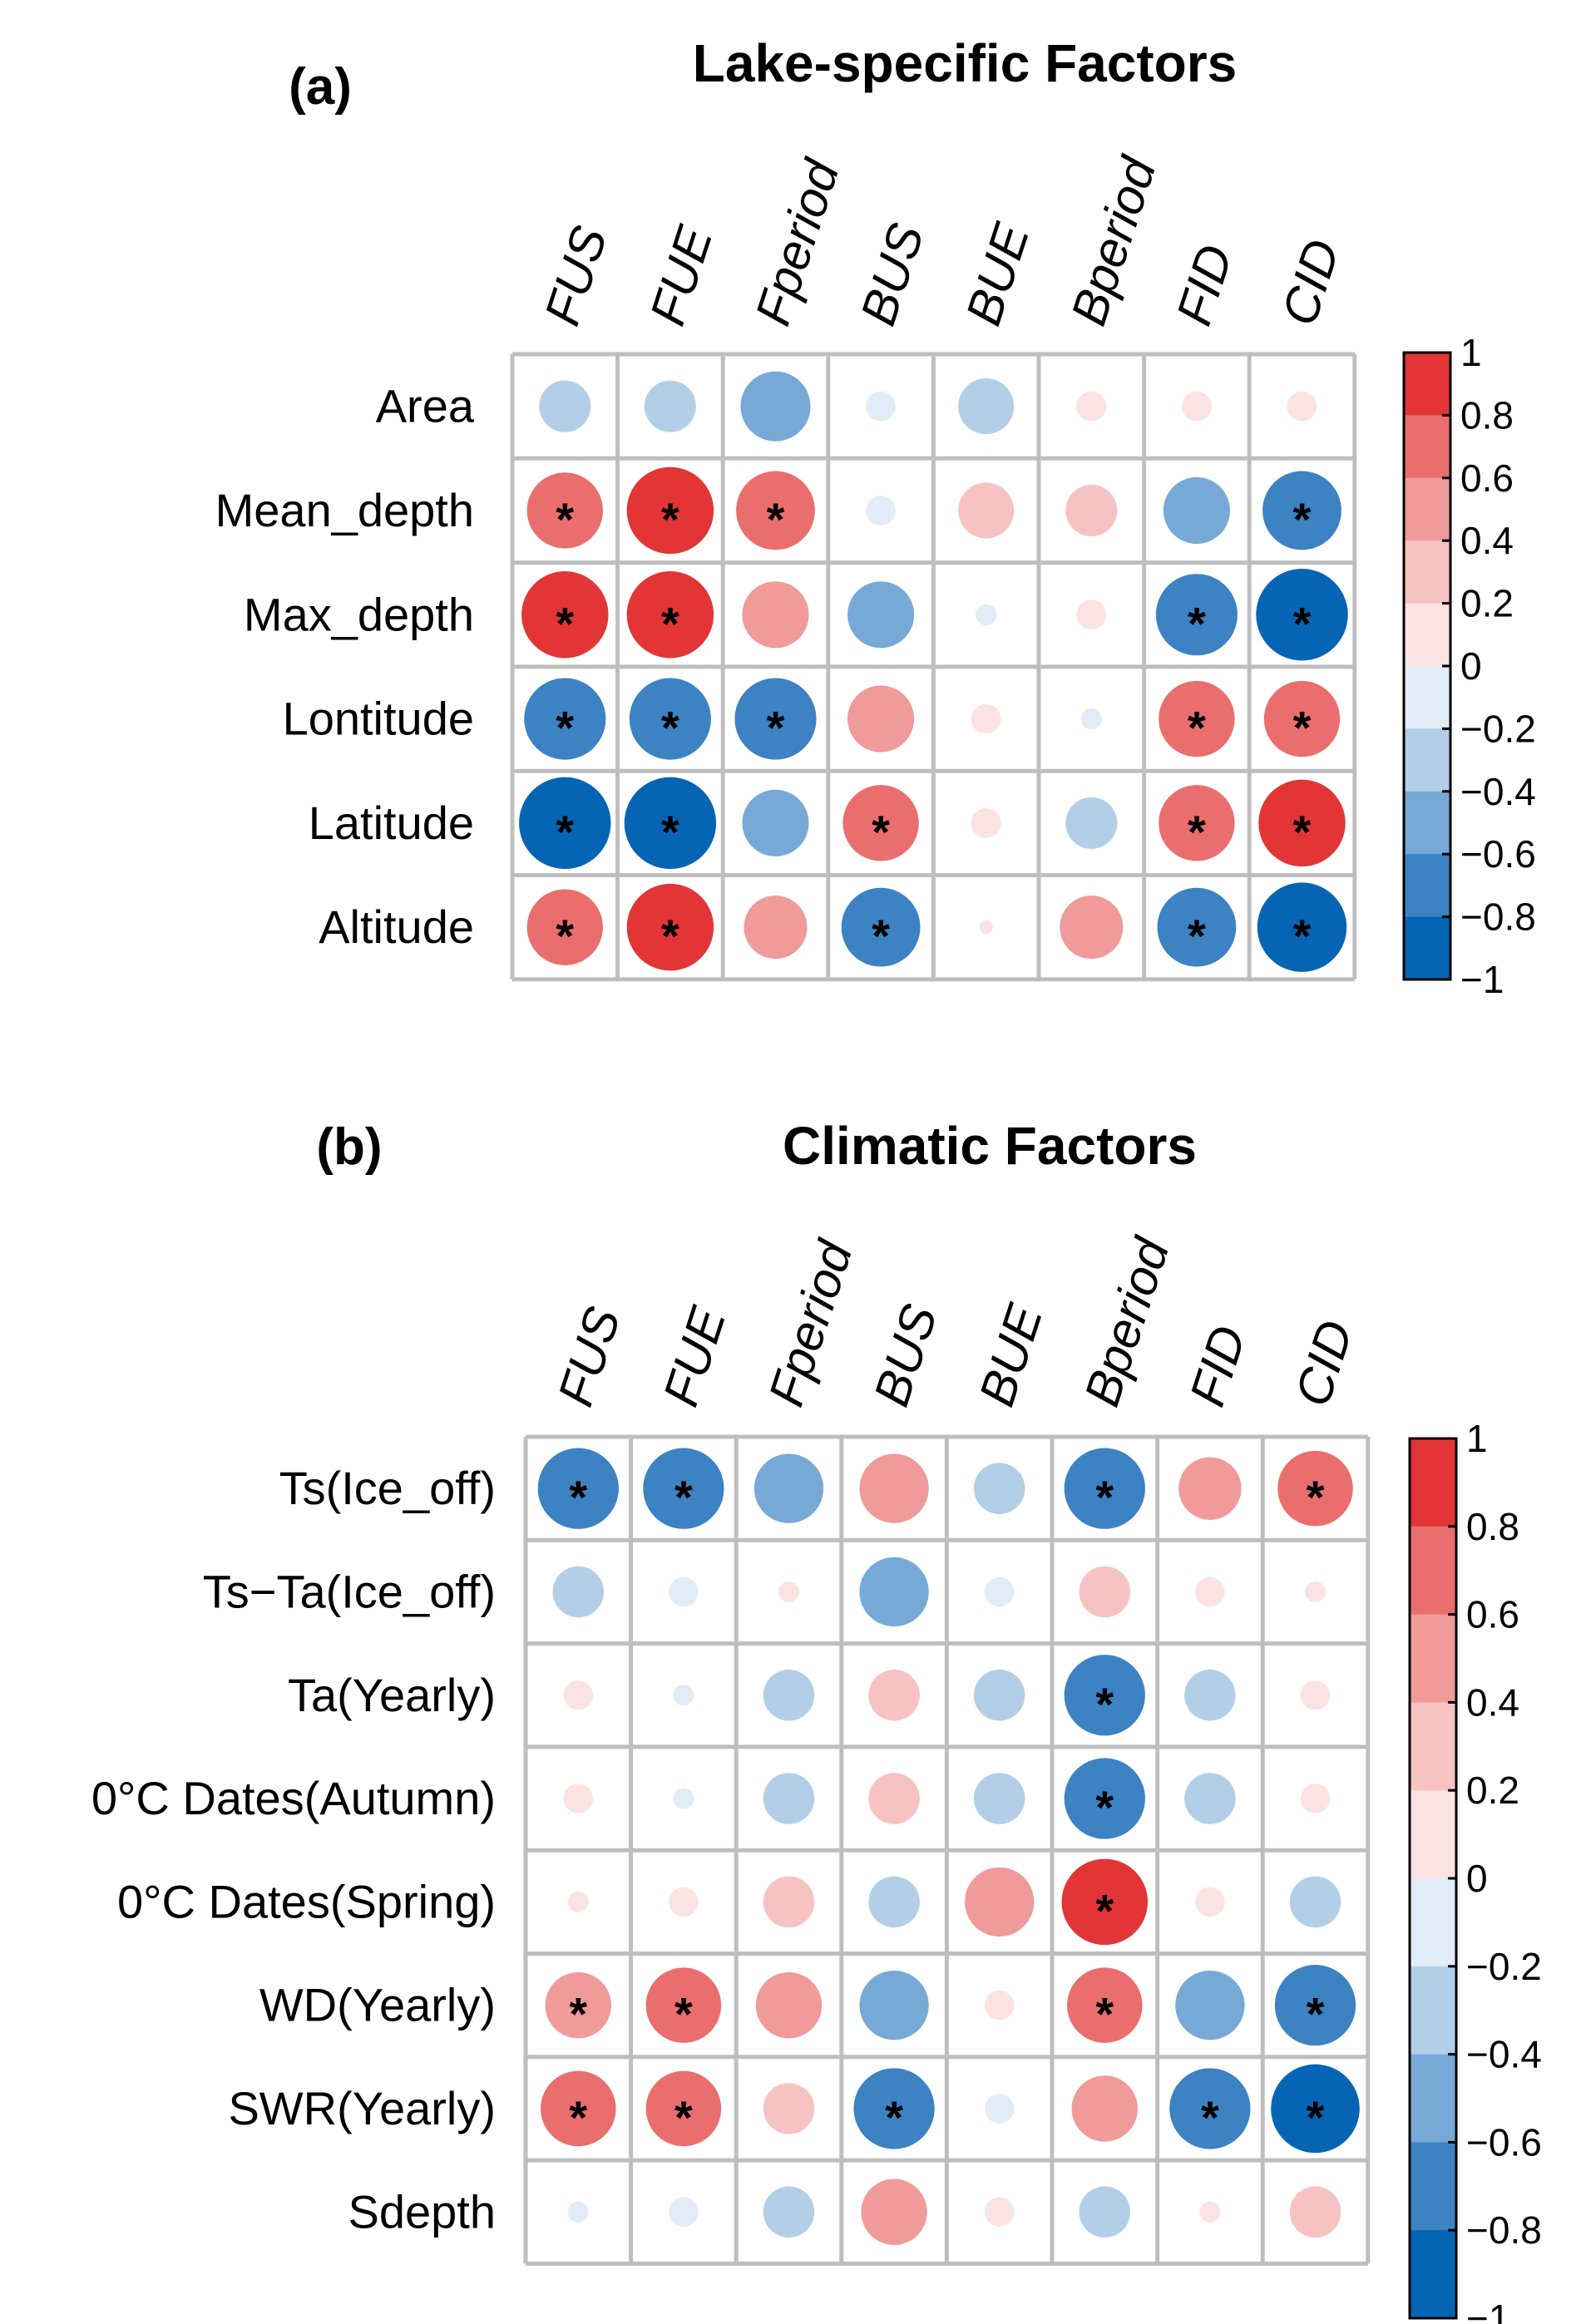  I want to click on colorbar-tick-label: 1, so click(1477, 1438).